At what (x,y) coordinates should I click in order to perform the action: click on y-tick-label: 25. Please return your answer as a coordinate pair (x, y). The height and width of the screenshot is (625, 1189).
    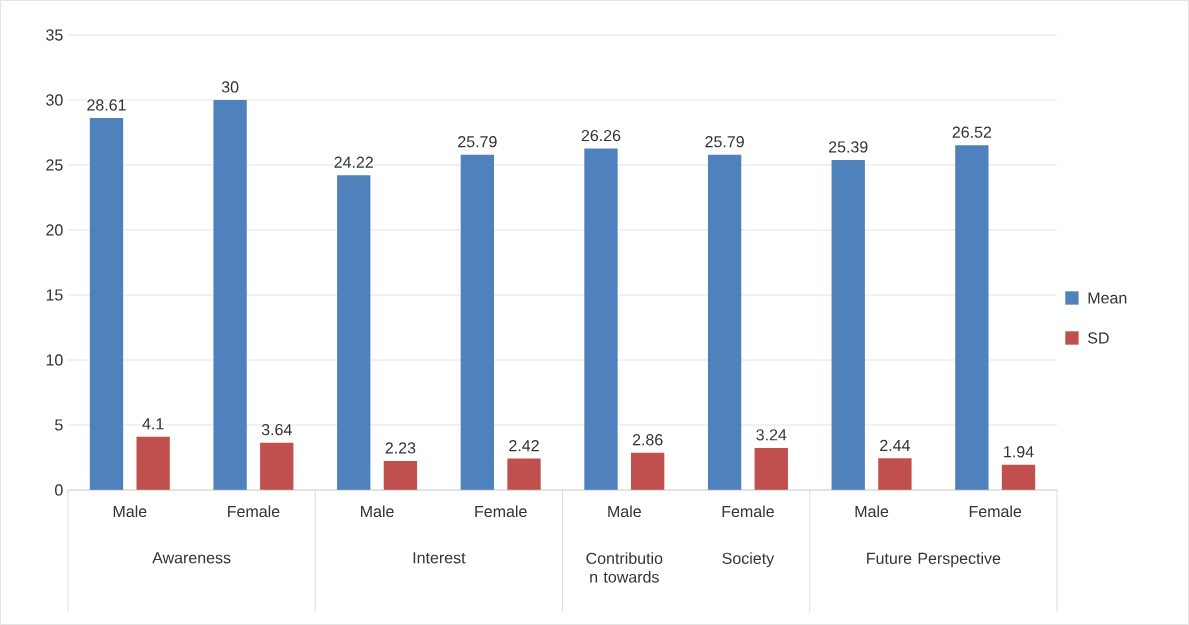
    Looking at the image, I should click on (54, 165).